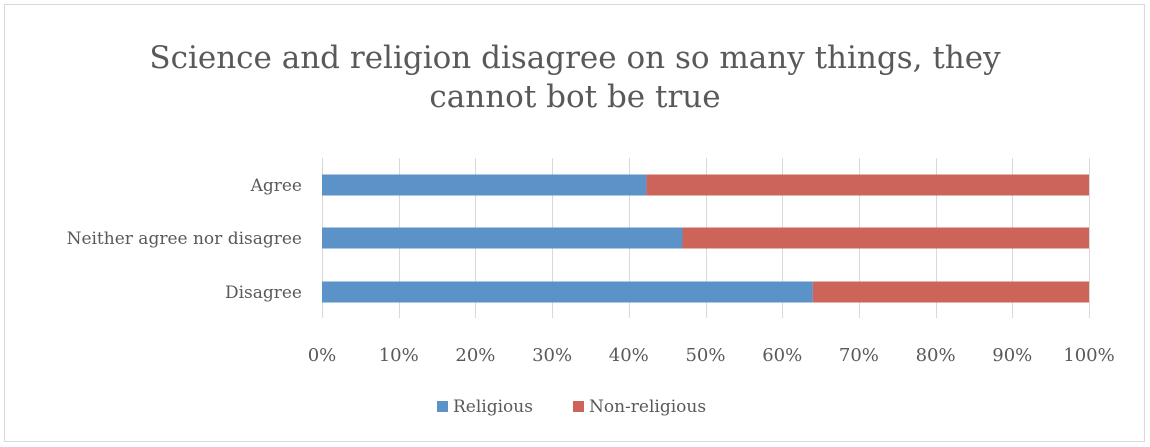  What do you see at coordinates (782, 355) in the screenshot?
I see `x-tick-label: 60%` at bounding box center [782, 355].